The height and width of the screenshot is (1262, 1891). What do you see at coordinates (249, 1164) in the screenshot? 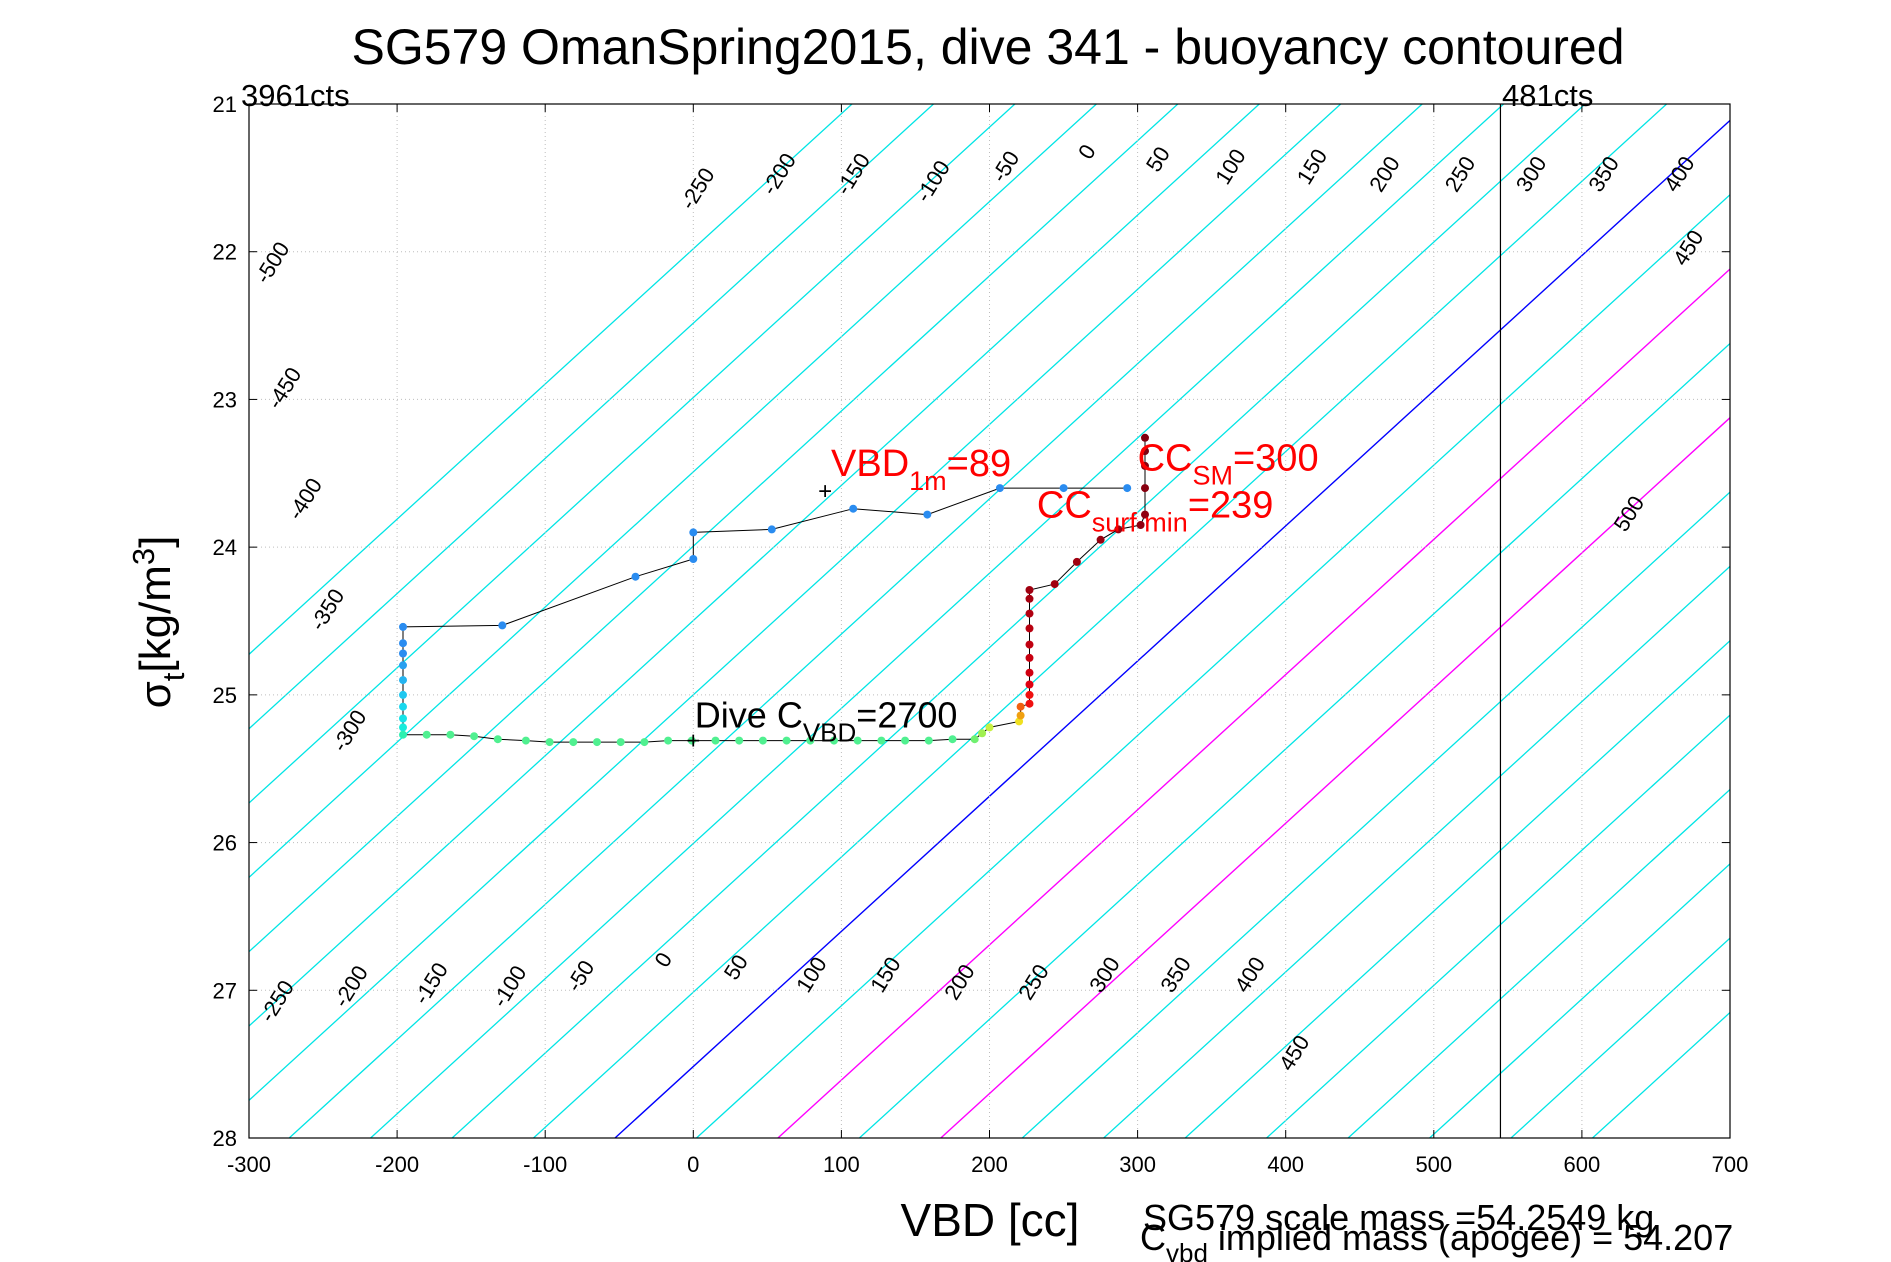
I see `x-tick-label: -300` at bounding box center [249, 1164].